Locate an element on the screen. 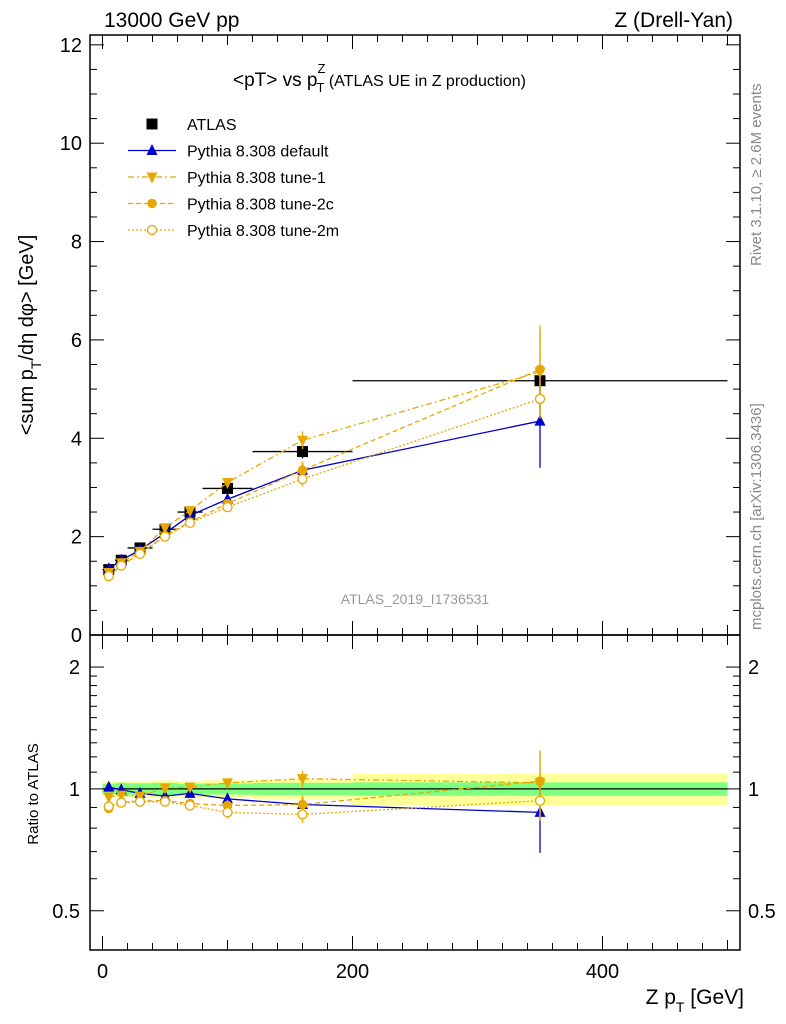 Image resolution: width=786 pixels, height=1024 pixels. ratio-uncertainty-band is located at coordinates (415, 789).